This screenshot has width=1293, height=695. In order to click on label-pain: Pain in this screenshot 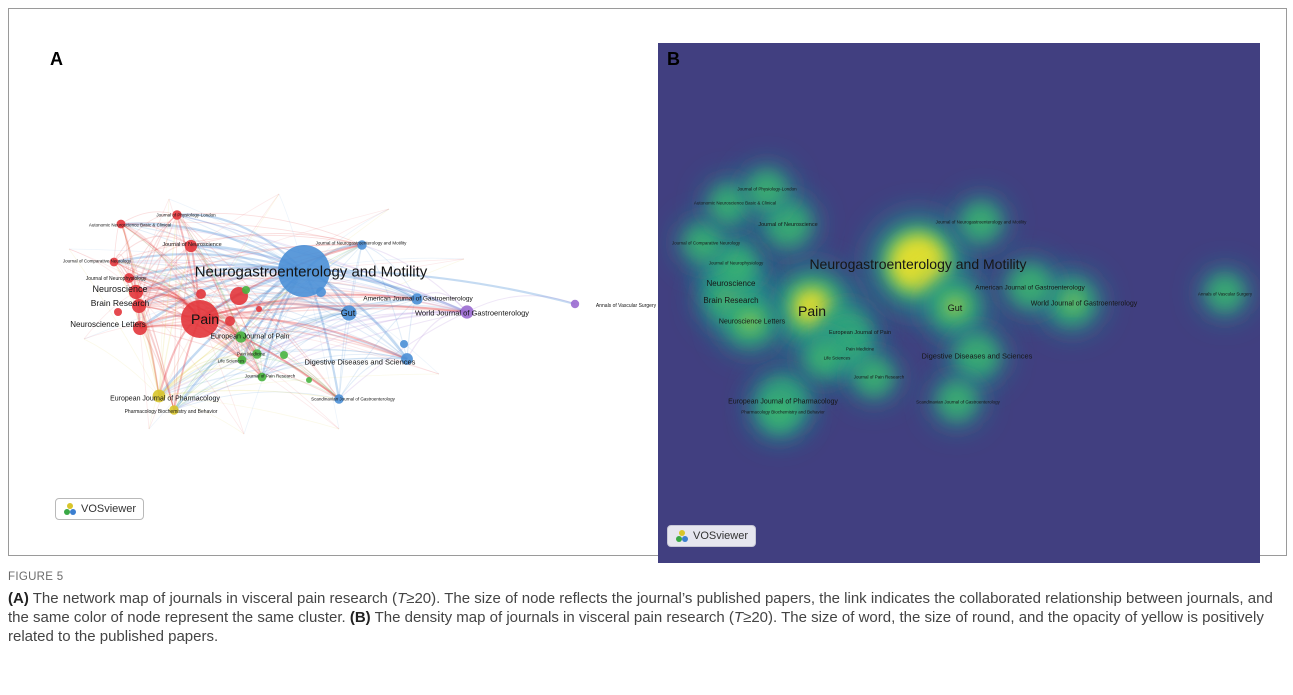, I will do `click(205, 319)`.